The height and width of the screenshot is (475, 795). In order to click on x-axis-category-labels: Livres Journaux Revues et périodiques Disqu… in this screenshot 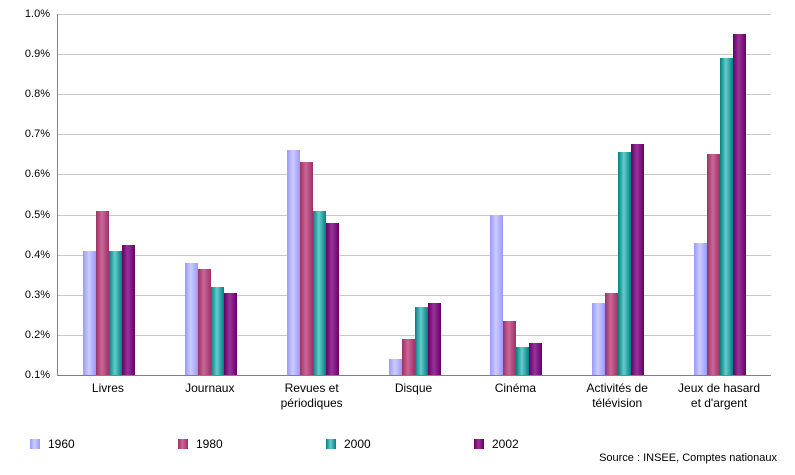, I will do `click(413, 396)`.